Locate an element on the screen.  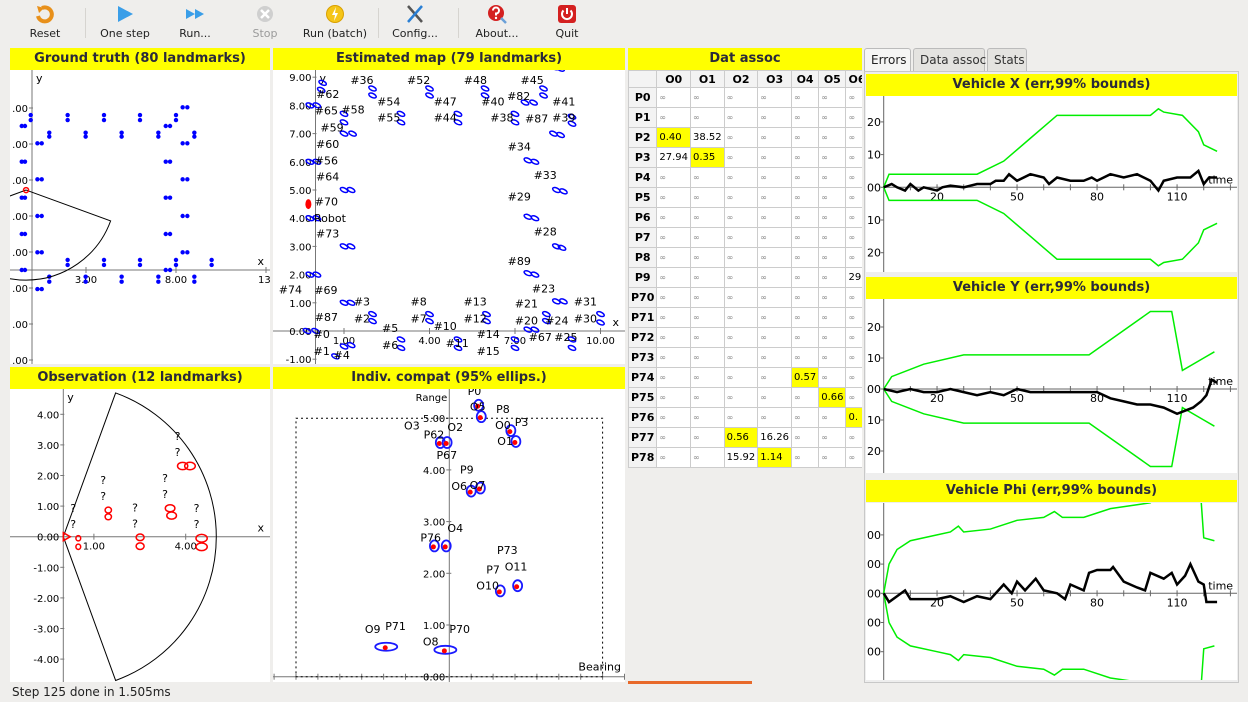
column-header: O4 is located at coordinates (805, 79).